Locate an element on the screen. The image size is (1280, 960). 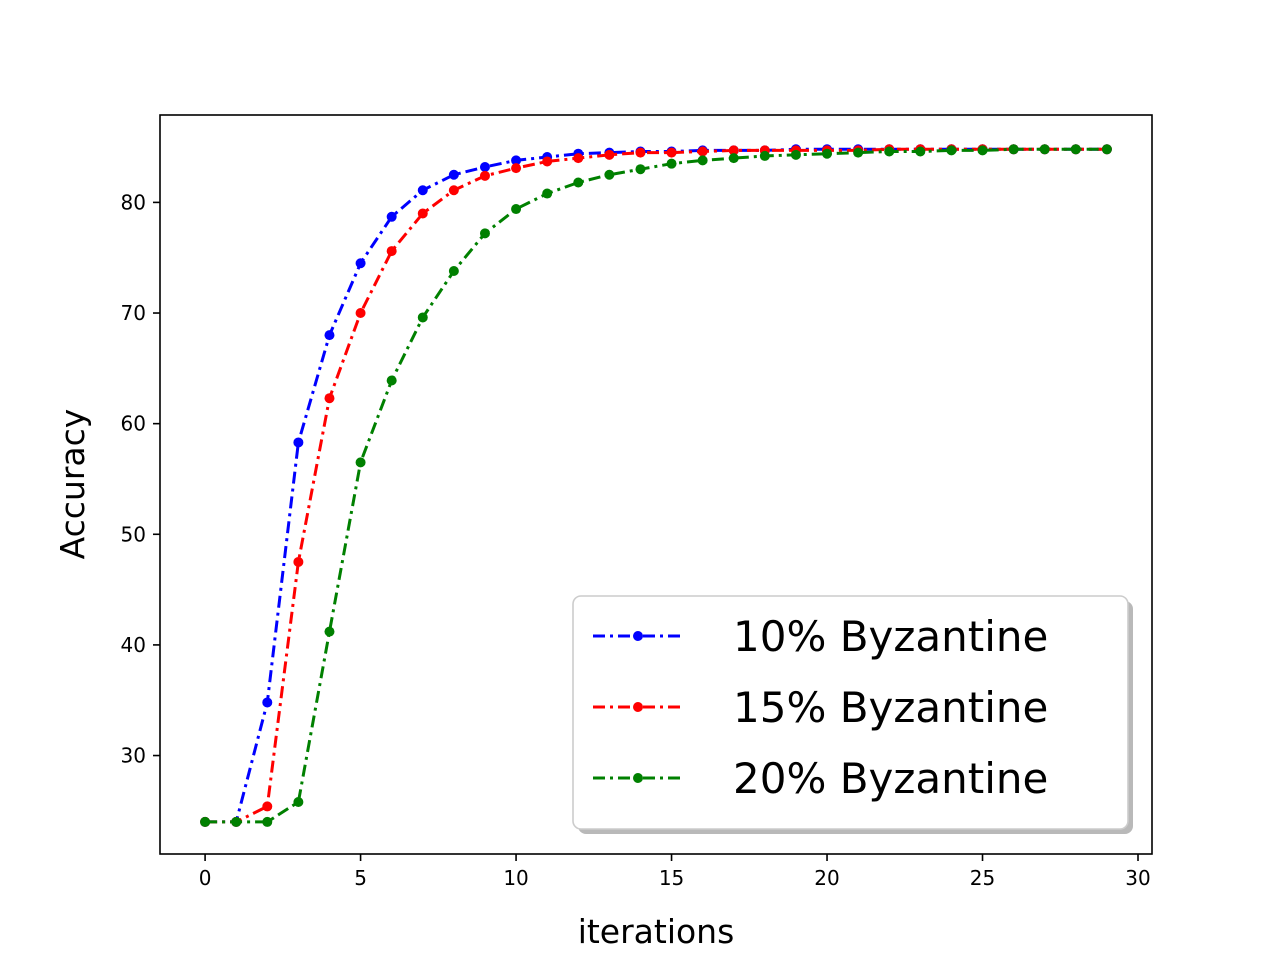
x-axis: 0 5 10 15 20 25 30 is located at coordinates (675, 872).